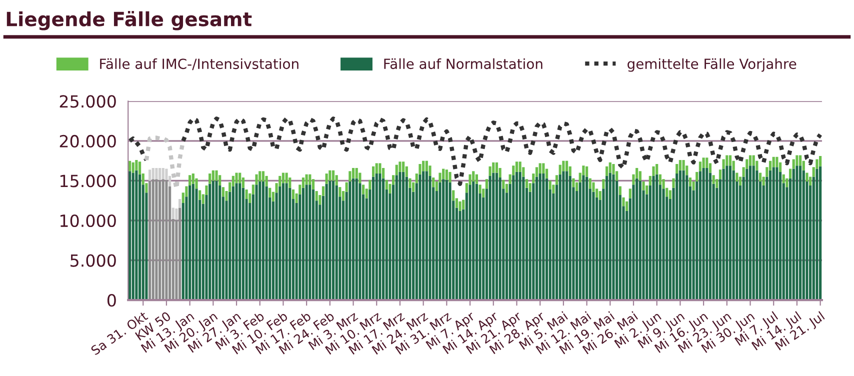  What do you see at coordinates (712, 65) in the screenshot?
I see `legend-label: gemittelte Fälle Vorjahre` at bounding box center [712, 65].